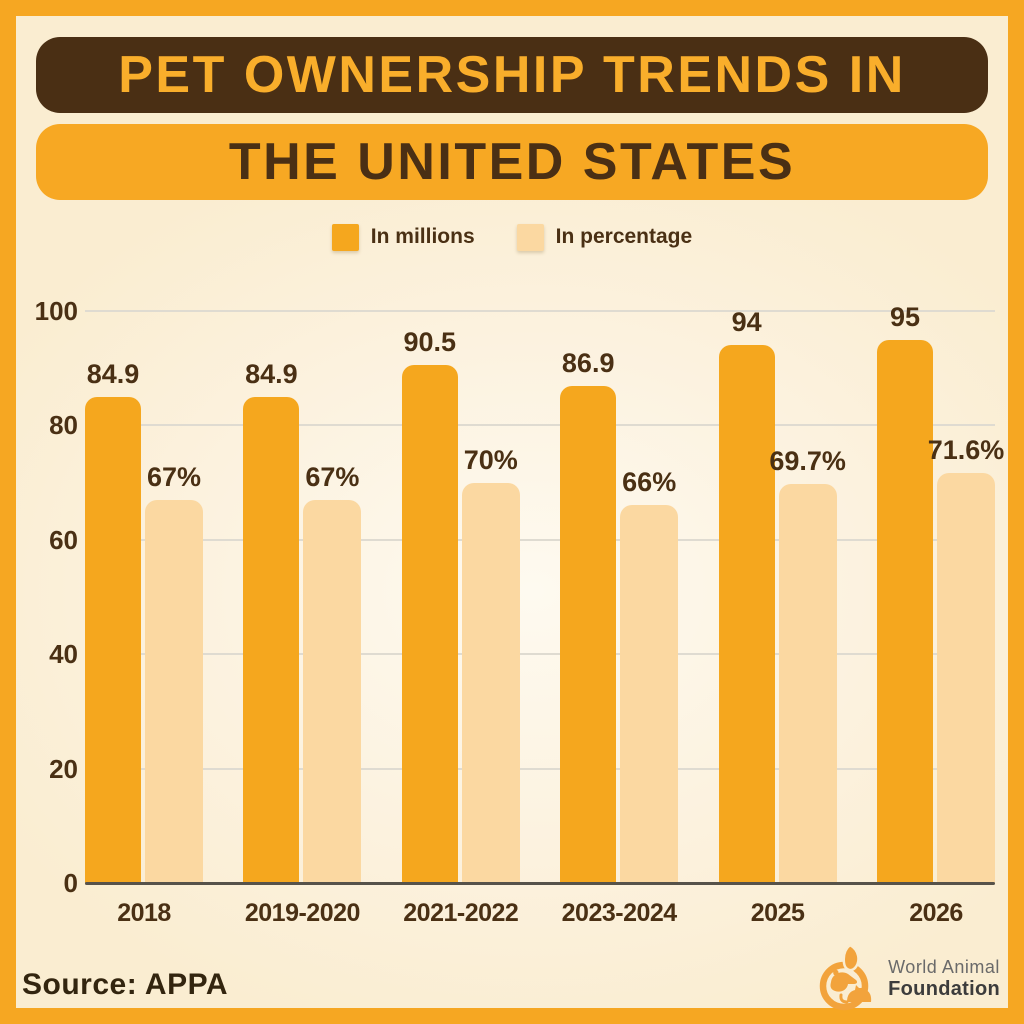 This screenshot has height=1024, width=1024. What do you see at coordinates (588, 362) in the screenshot?
I see `bar-value-millions-2023-2024: 86.9` at bounding box center [588, 362].